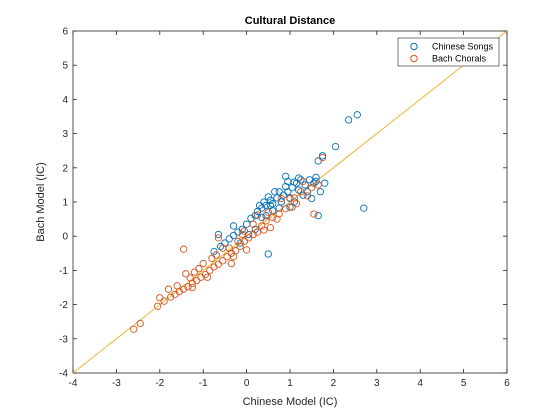 The image size is (560, 420). I want to click on y-tick-label: 3, so click(65, 134).